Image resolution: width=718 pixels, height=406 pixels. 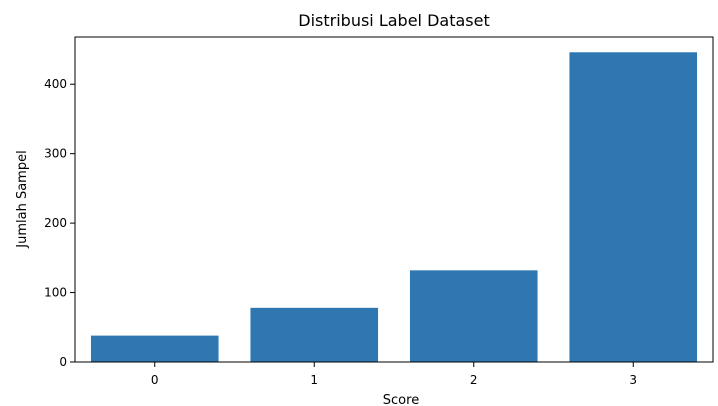 What do you see at coordinates (55, 84) in the screenshot?
I see `y-tick-label: 400` at bounding box center [55, 84].